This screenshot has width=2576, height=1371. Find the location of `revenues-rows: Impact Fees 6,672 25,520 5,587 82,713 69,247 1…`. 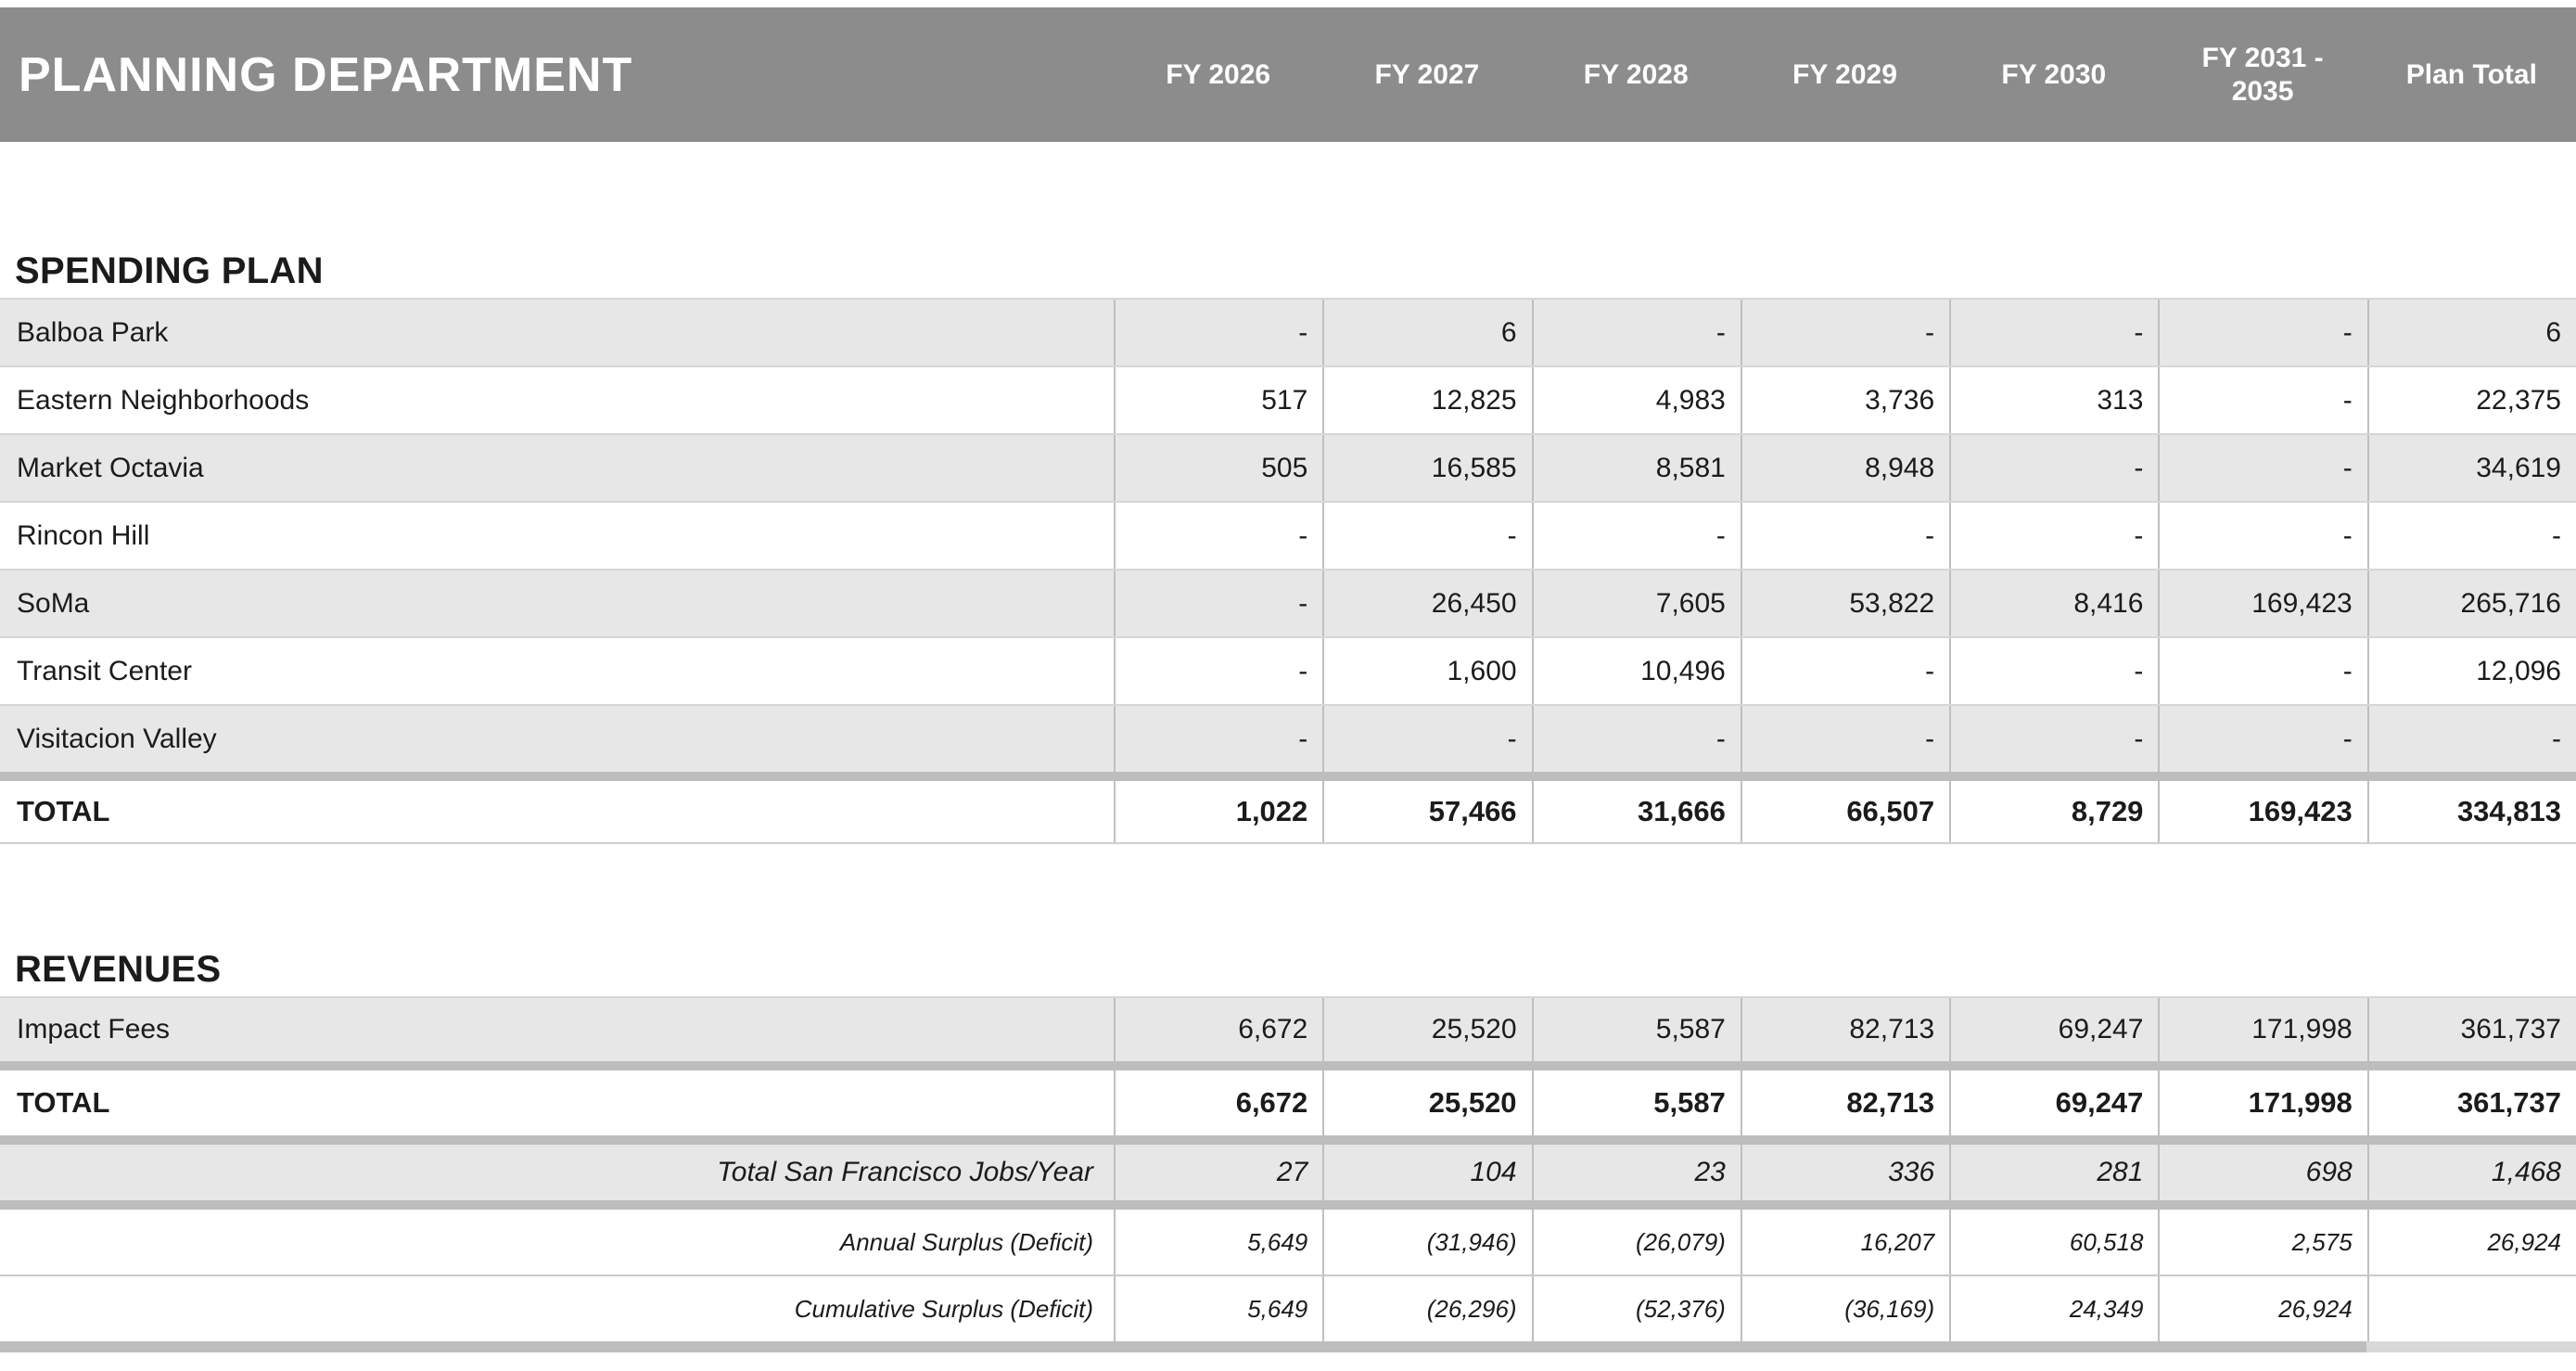

revenues-rows: Impact Fees 6,672 25,520 5,587 82,713 69,247 1… is located at coordinates (1288, 1028).